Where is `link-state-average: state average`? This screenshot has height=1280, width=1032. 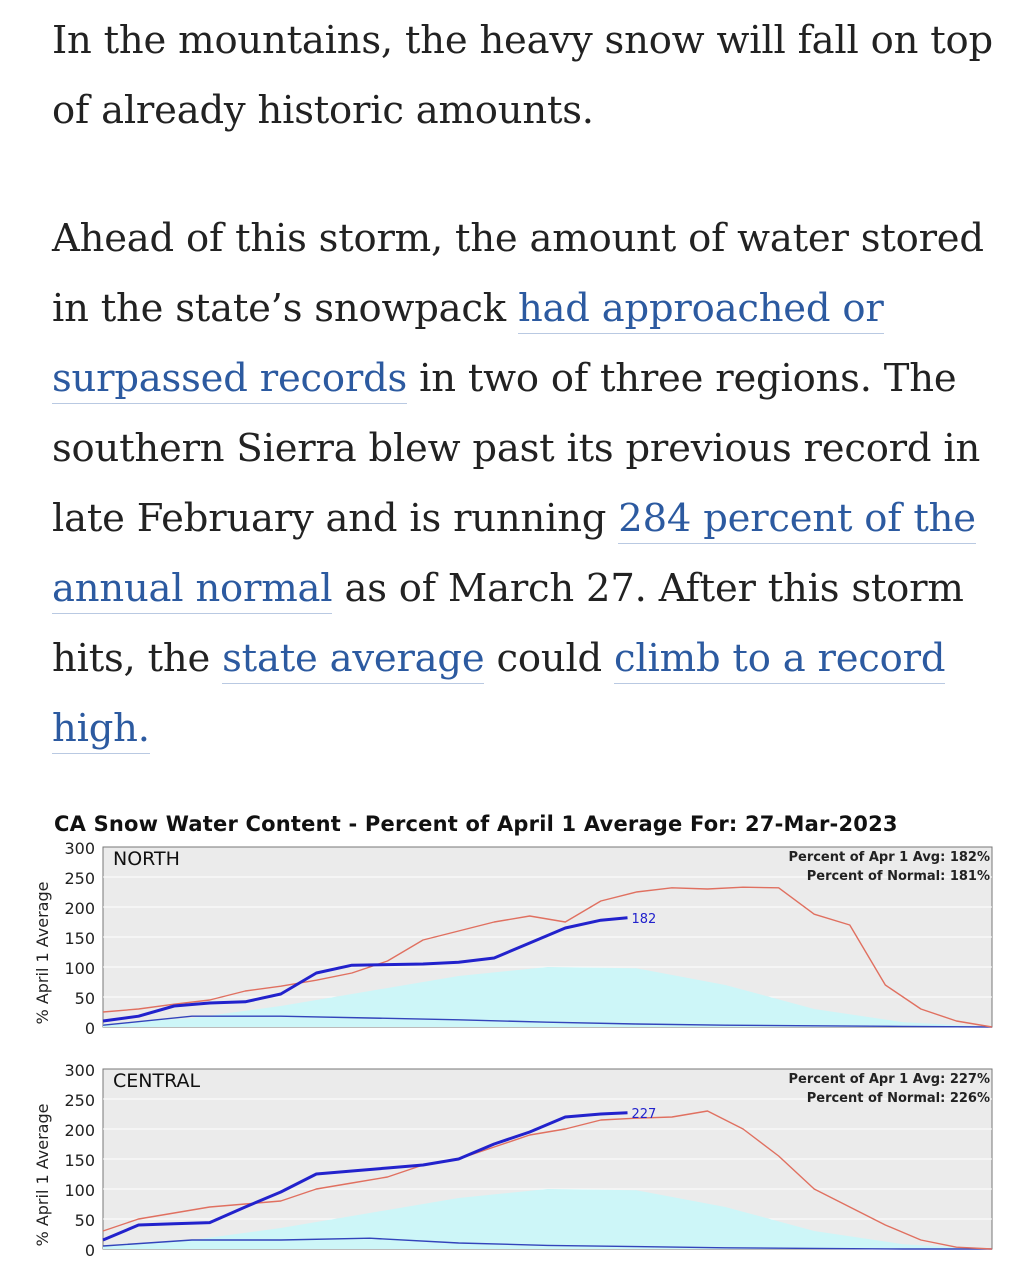 link-state-average: state average is located at coordinates (353, 660).